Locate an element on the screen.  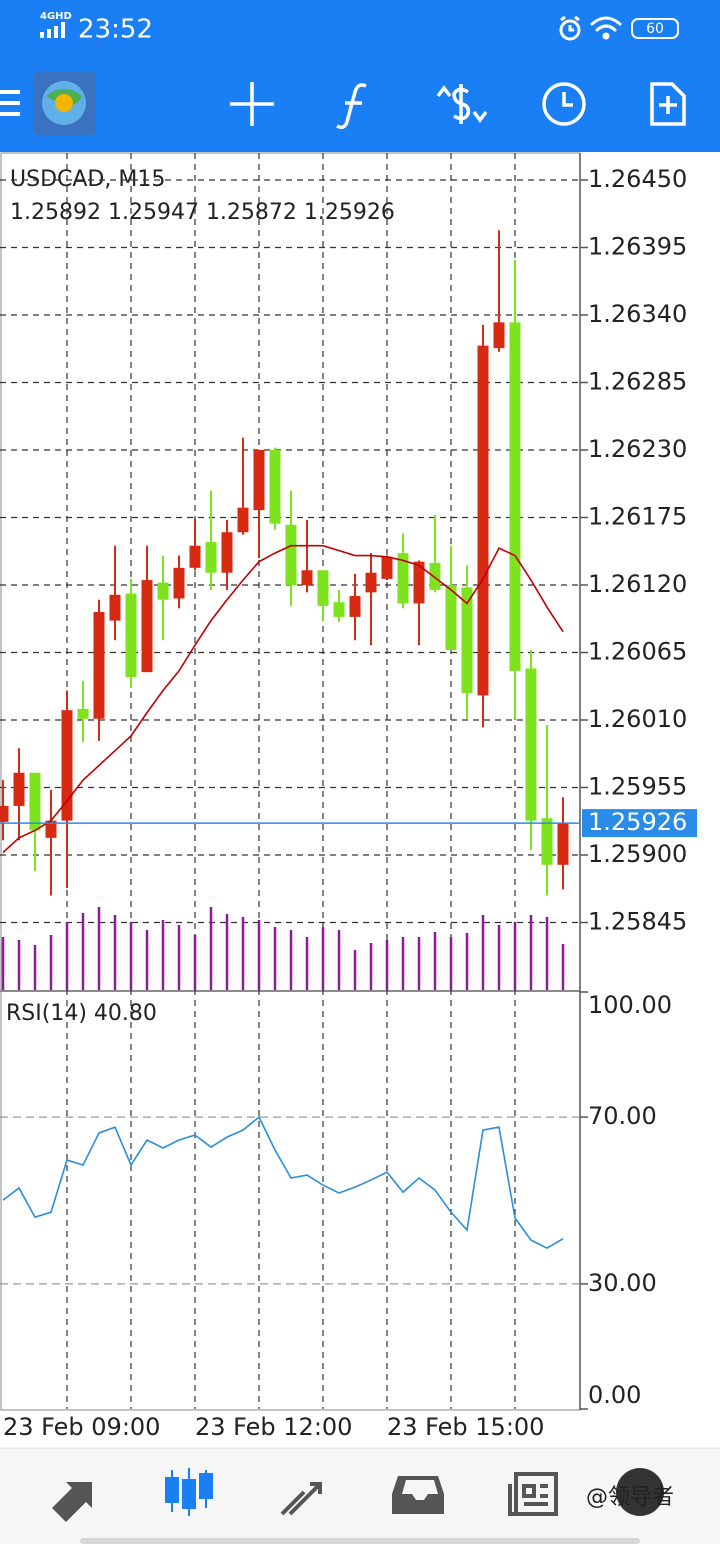
watermark: @领导者 is located at coordinates (630, 1497).